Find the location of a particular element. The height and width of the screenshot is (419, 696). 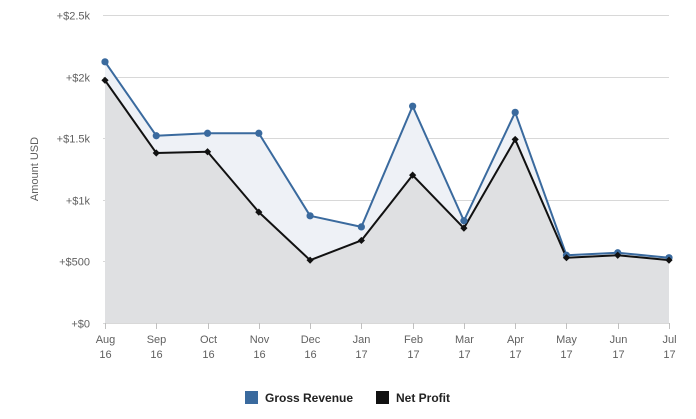

y-axis-tick-labels: +$0 +$500 +$1k +$1.5k +$2k +$2.5k is located at coordinates (74, 171).